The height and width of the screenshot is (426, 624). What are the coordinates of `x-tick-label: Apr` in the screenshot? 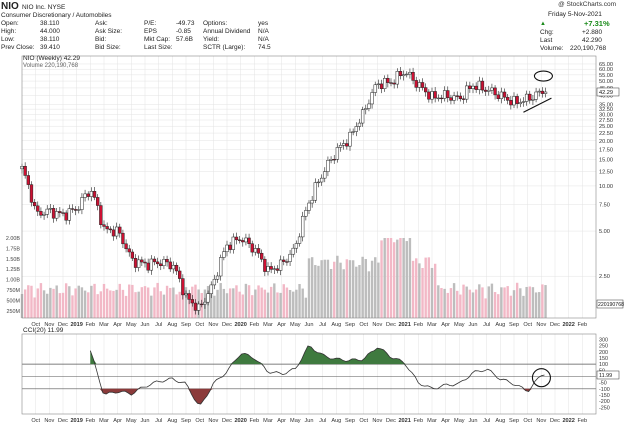 It's located at (445, 325).